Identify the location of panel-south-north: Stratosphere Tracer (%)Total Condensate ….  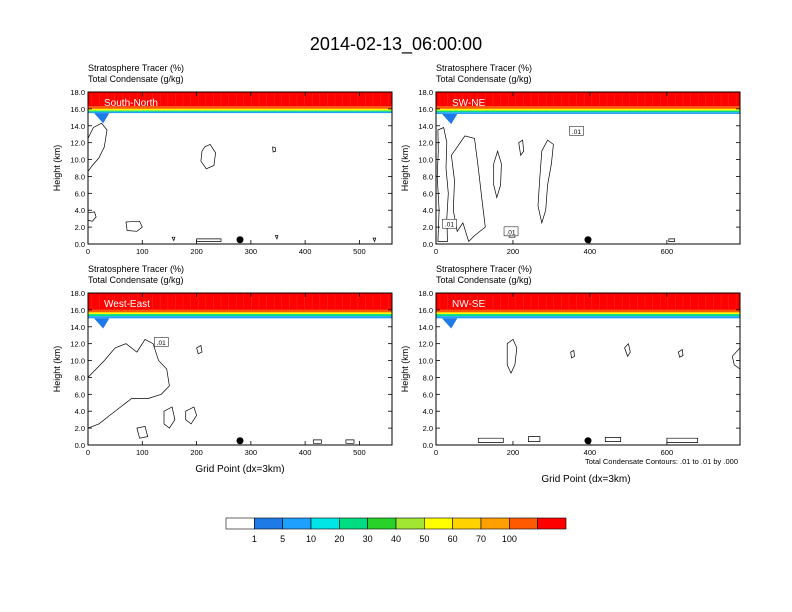
(222, 159).